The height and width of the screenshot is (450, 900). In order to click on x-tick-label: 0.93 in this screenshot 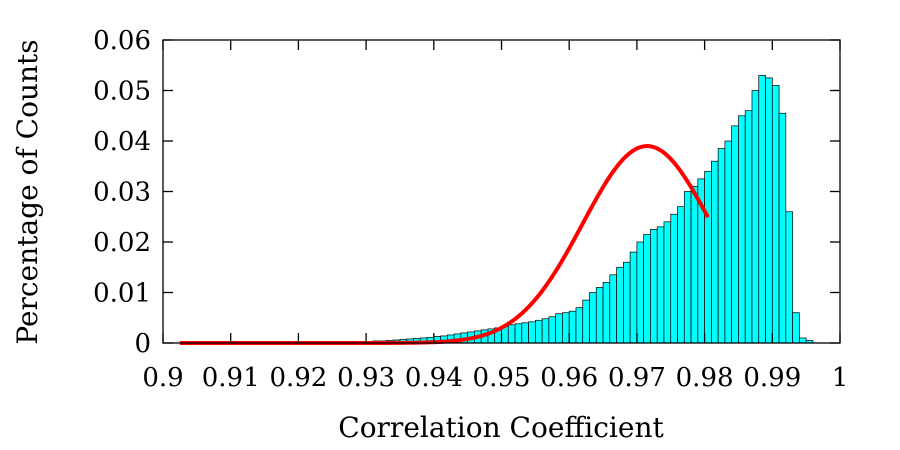, I will do `click(366, 378)`.